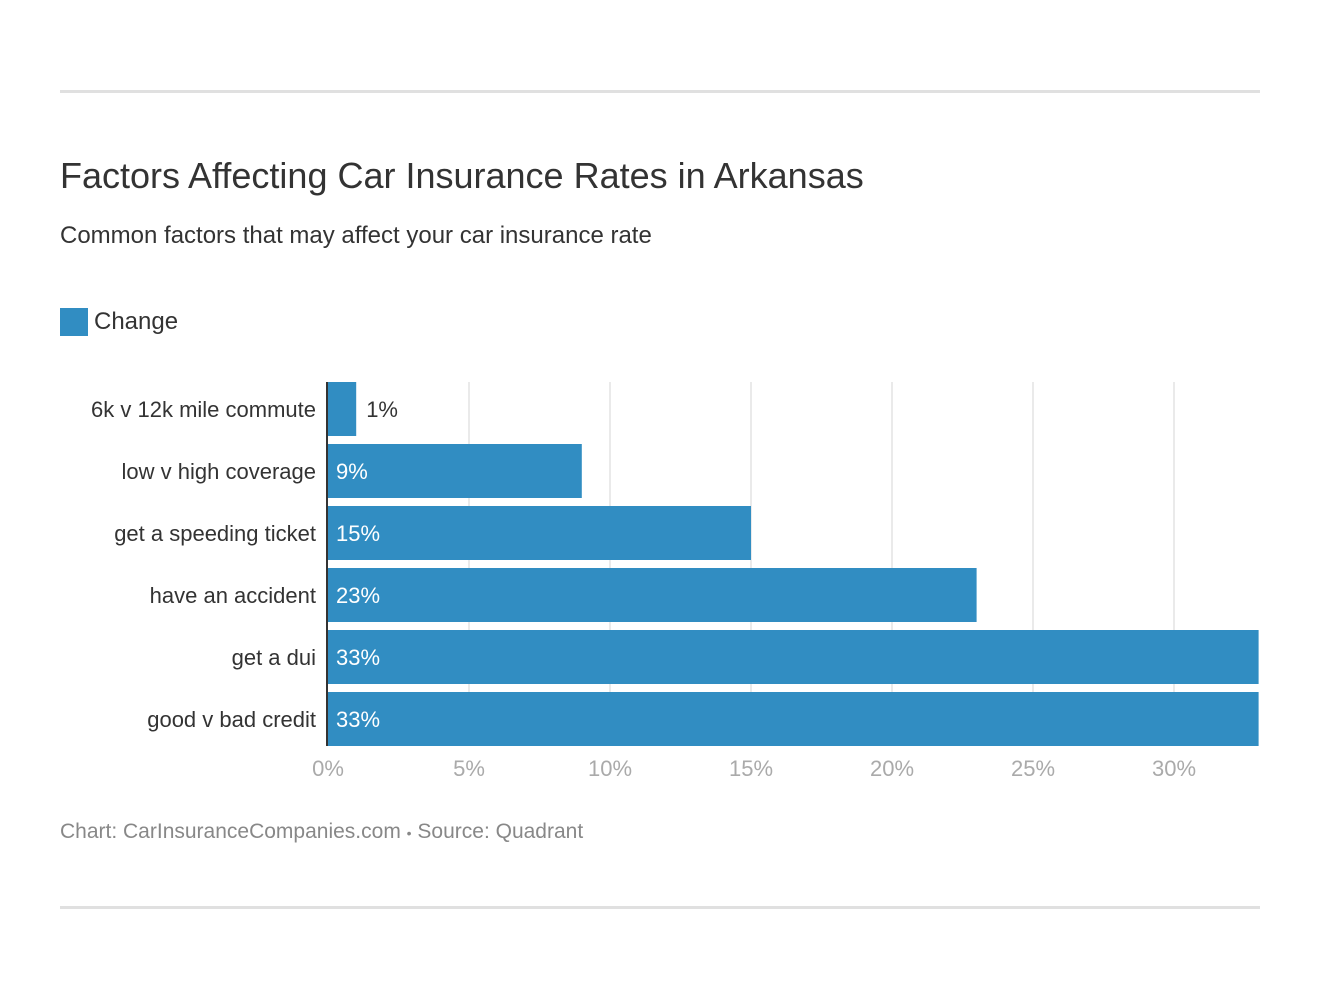 The image size is (1320, 990). I want to click on bottom-rule, so click(660, 907).